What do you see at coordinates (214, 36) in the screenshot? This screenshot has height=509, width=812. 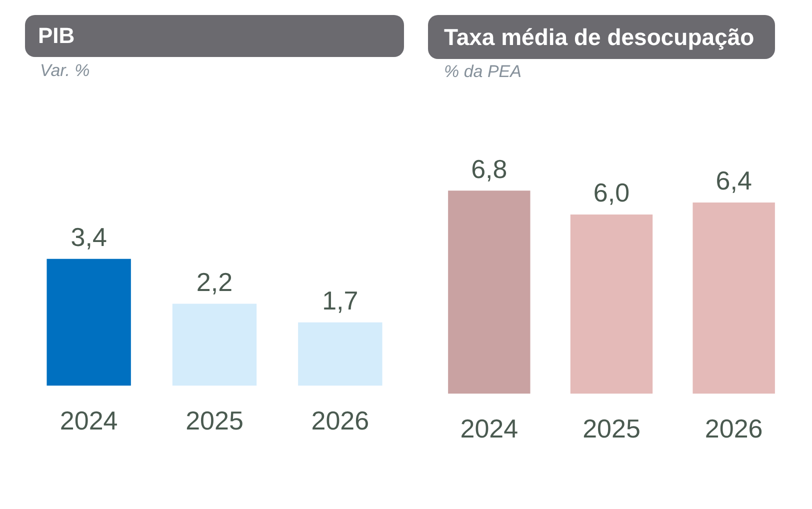 I see `chart-title: PIB` at bounding box center [214, 36].